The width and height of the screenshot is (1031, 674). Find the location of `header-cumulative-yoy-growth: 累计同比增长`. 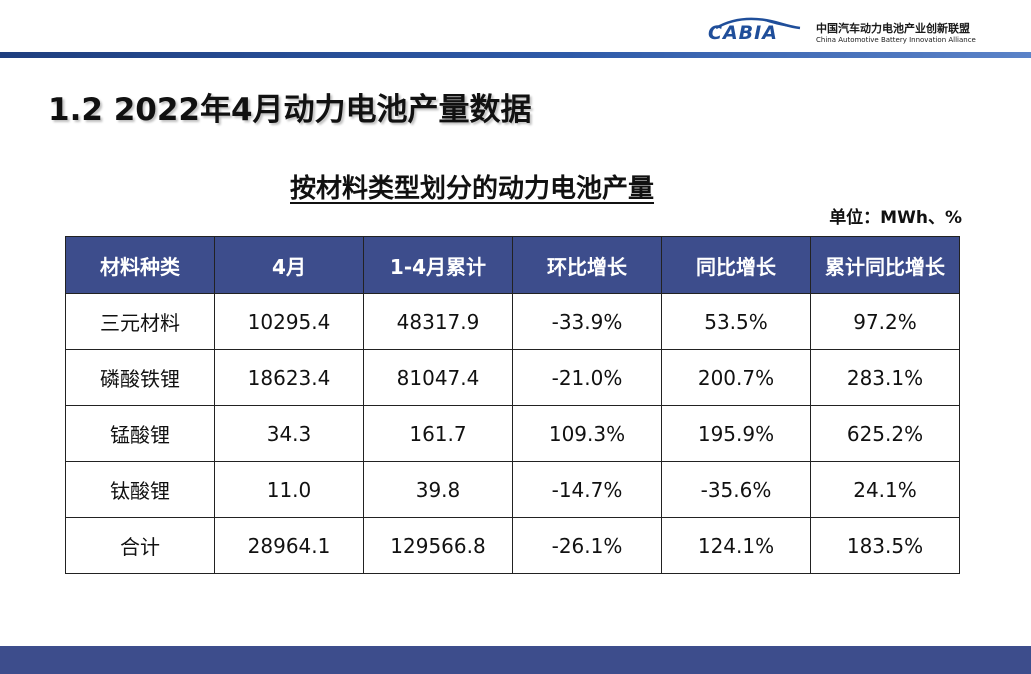

header-cumulative-yoy-growth: 累计同比增长 is located at coordinates (885, 265).